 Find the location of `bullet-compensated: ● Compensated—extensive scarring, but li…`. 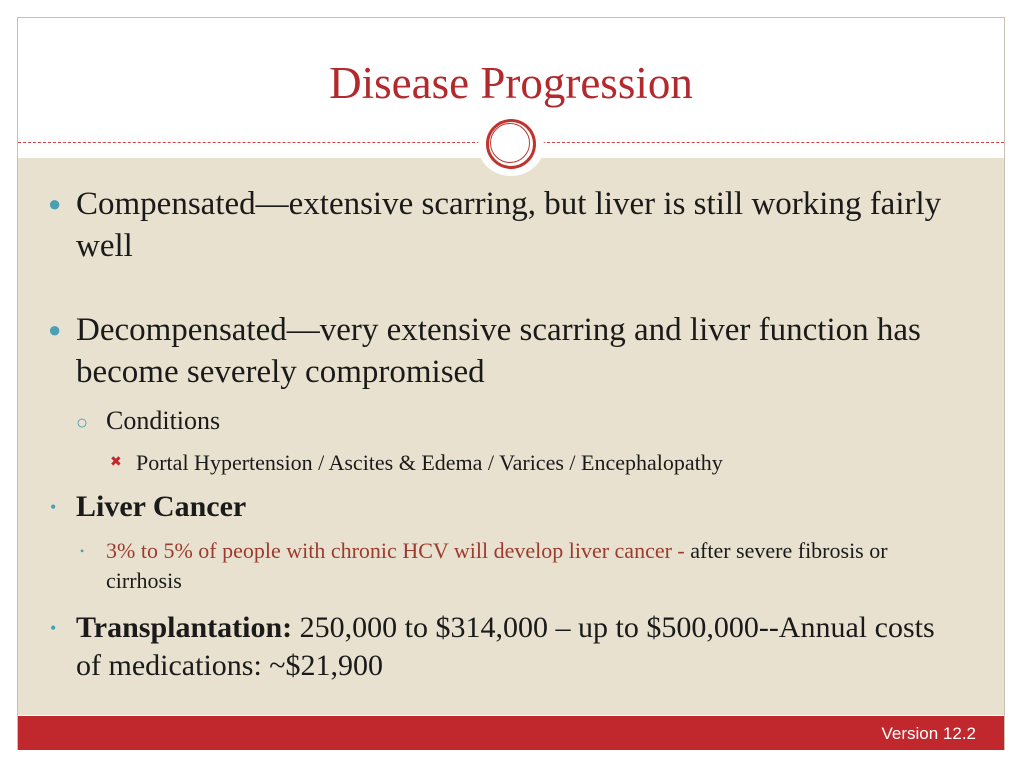

bullet-compensated: ● Compensated—extensive scarring, but li… is located at coordinates (499, 225).